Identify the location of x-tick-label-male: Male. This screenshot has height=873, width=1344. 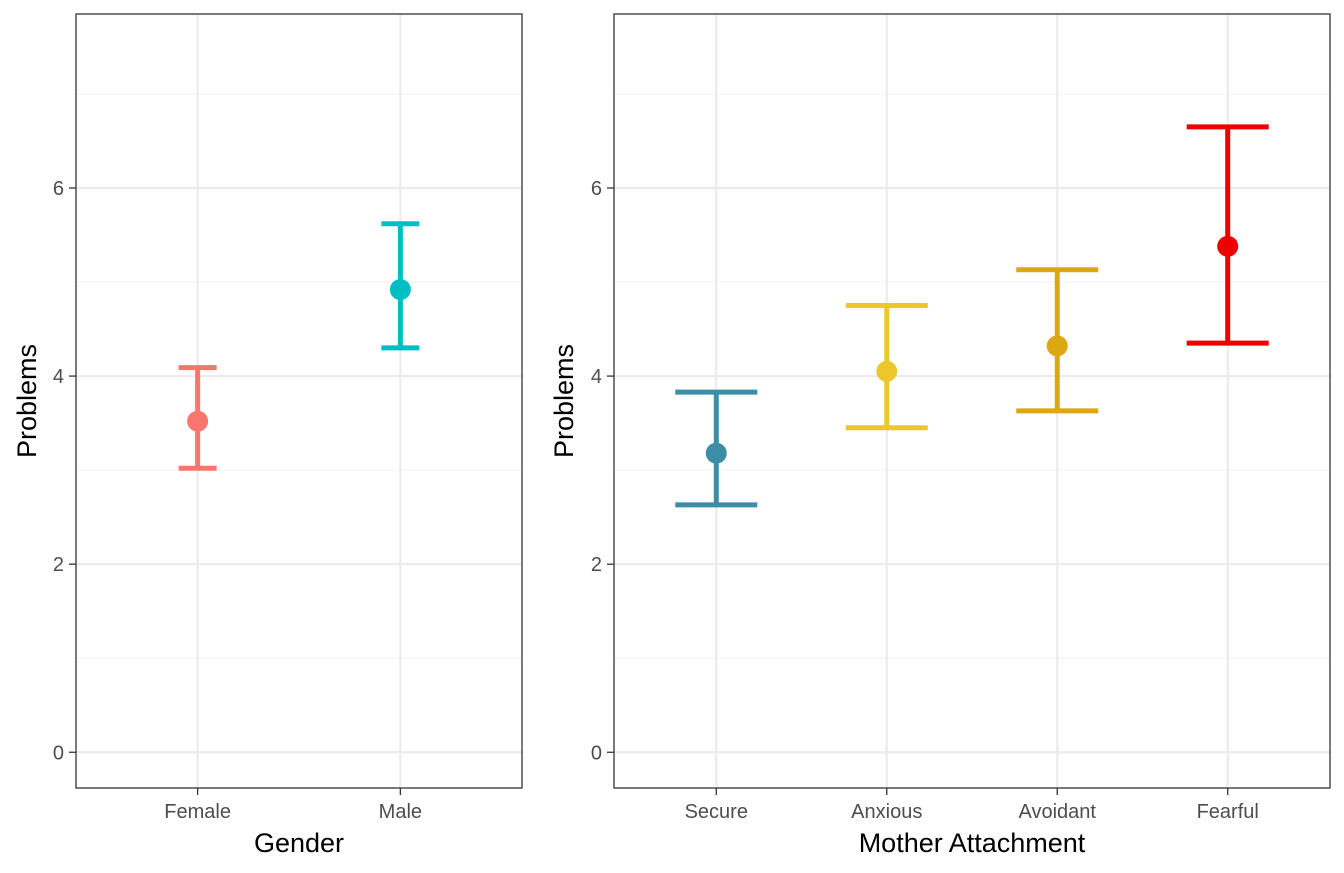
(400, 812).